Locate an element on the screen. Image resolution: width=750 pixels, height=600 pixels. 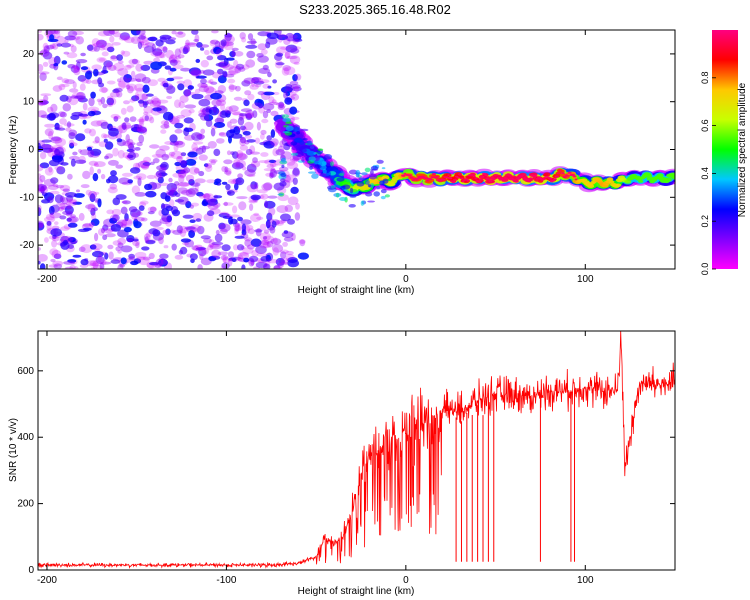
colorbar-swatch is located at coordinates (725, 149).